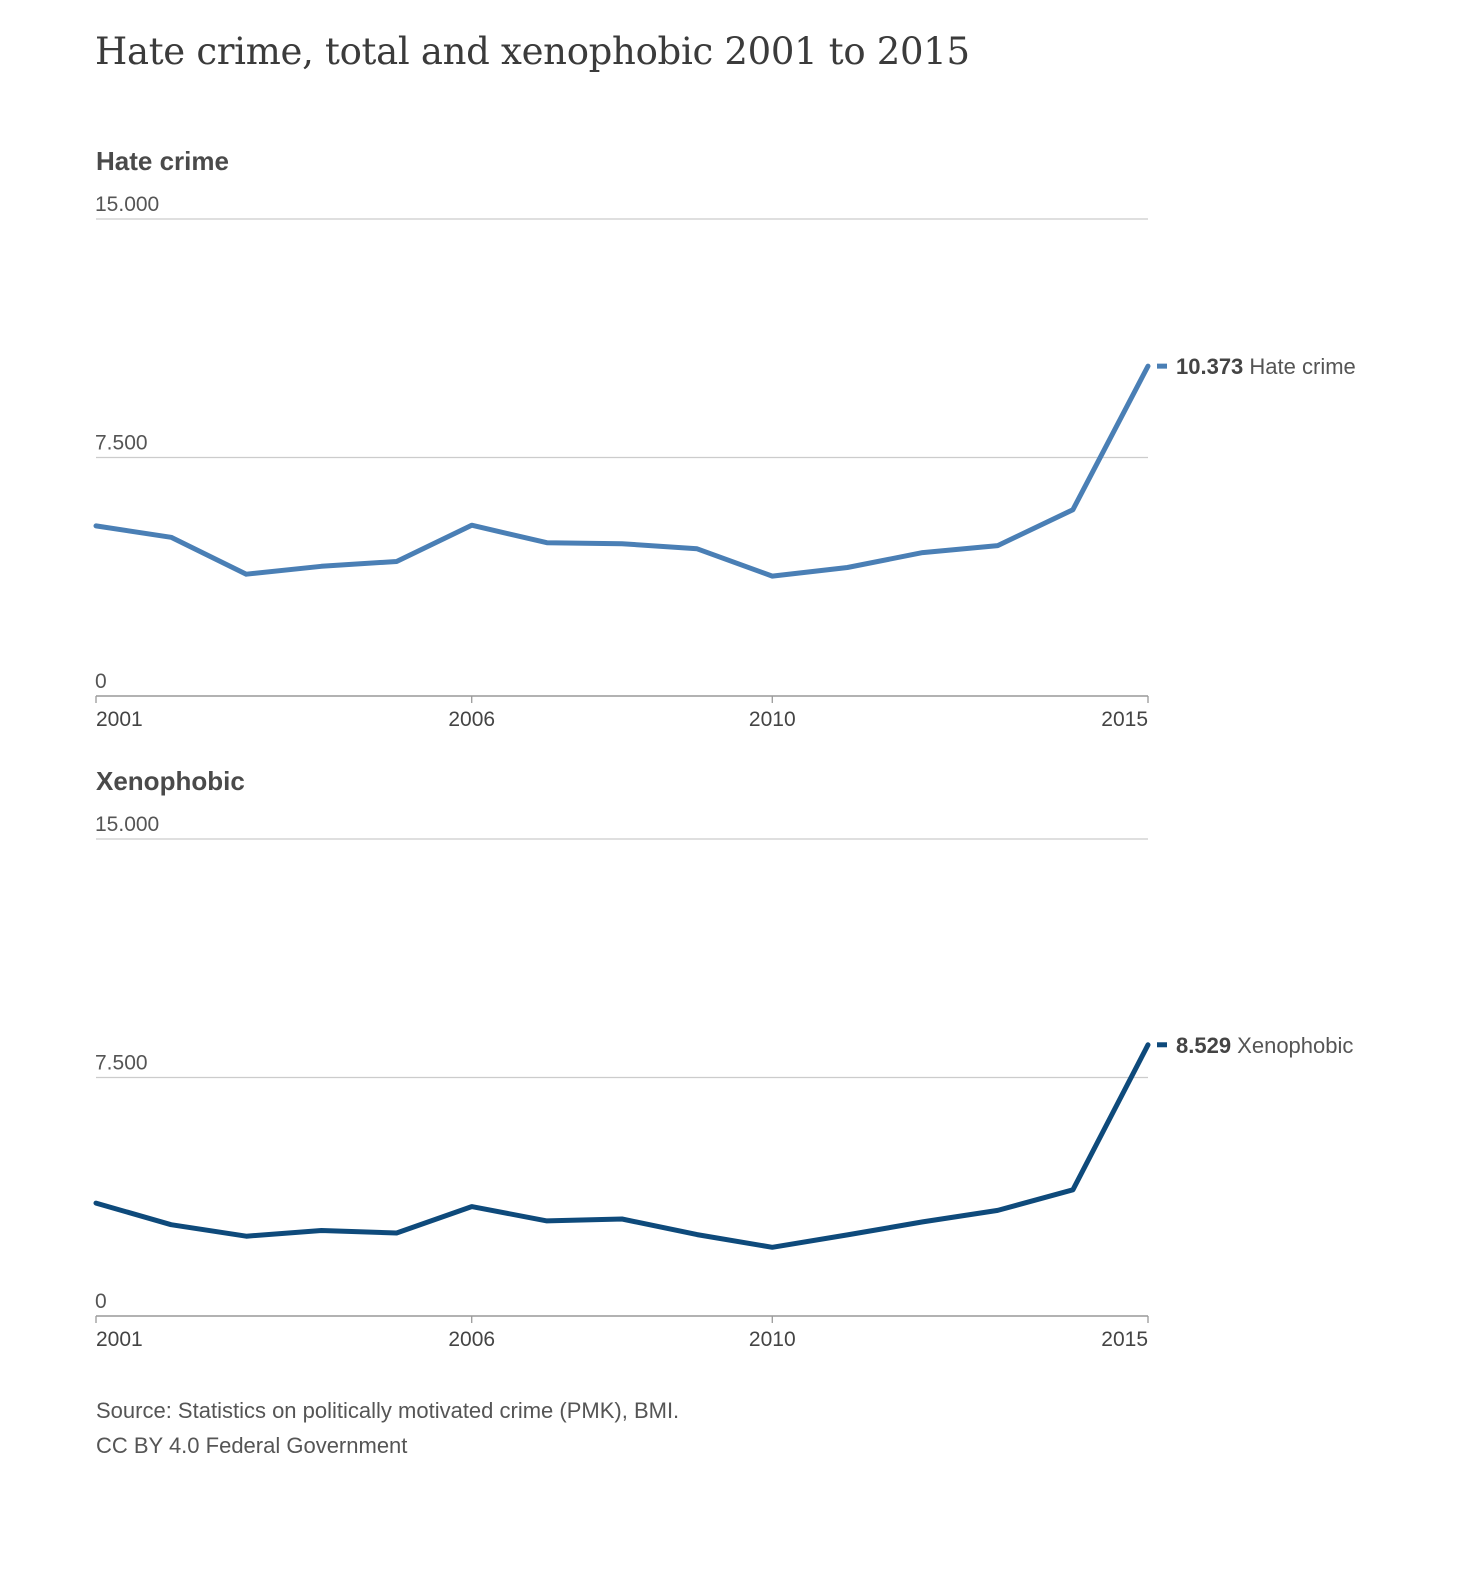 The height and width of the screenshot is (1579, 1474). I want to click on panel-title-hate-crime: Hate crime, so click(162, 161).